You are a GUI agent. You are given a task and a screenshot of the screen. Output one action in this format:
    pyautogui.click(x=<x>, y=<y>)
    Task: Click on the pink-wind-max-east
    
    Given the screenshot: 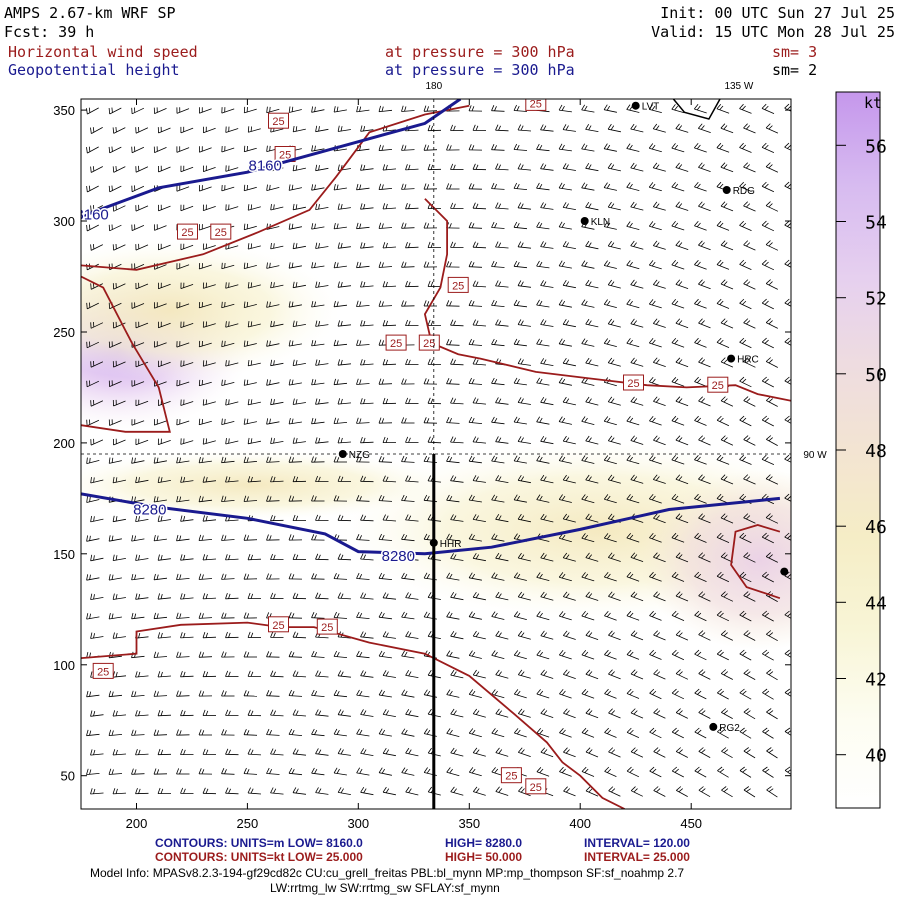 What is the action you would take?
    pyautogui.click(x=715, y=560)
    